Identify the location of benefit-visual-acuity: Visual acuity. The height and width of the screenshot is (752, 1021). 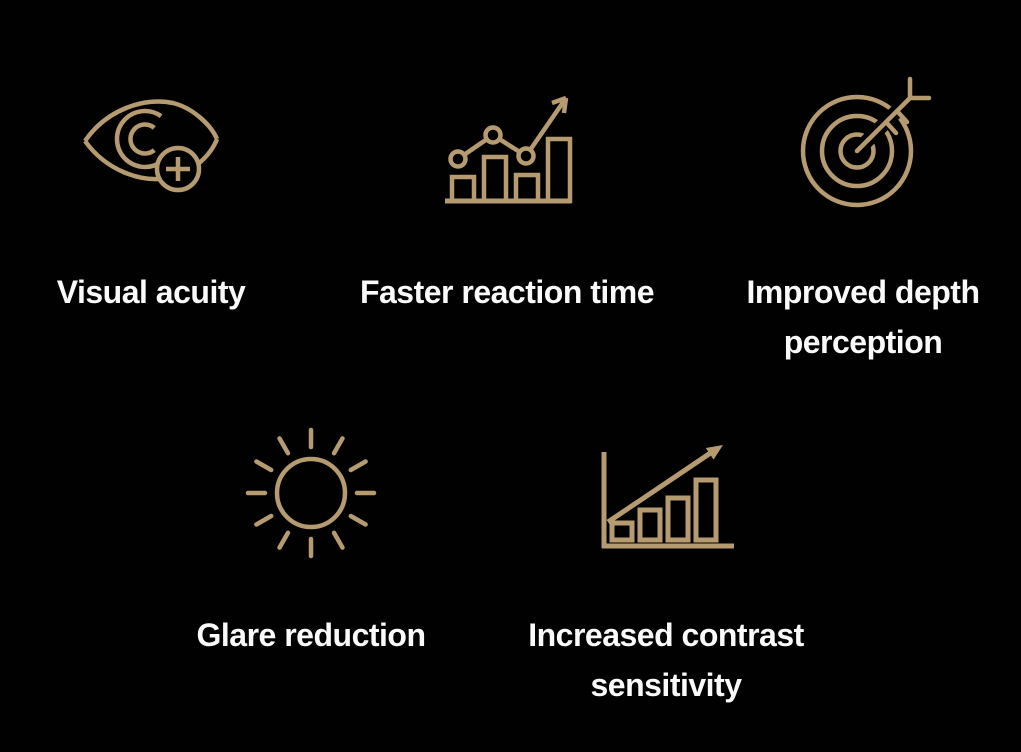
(151, 196).